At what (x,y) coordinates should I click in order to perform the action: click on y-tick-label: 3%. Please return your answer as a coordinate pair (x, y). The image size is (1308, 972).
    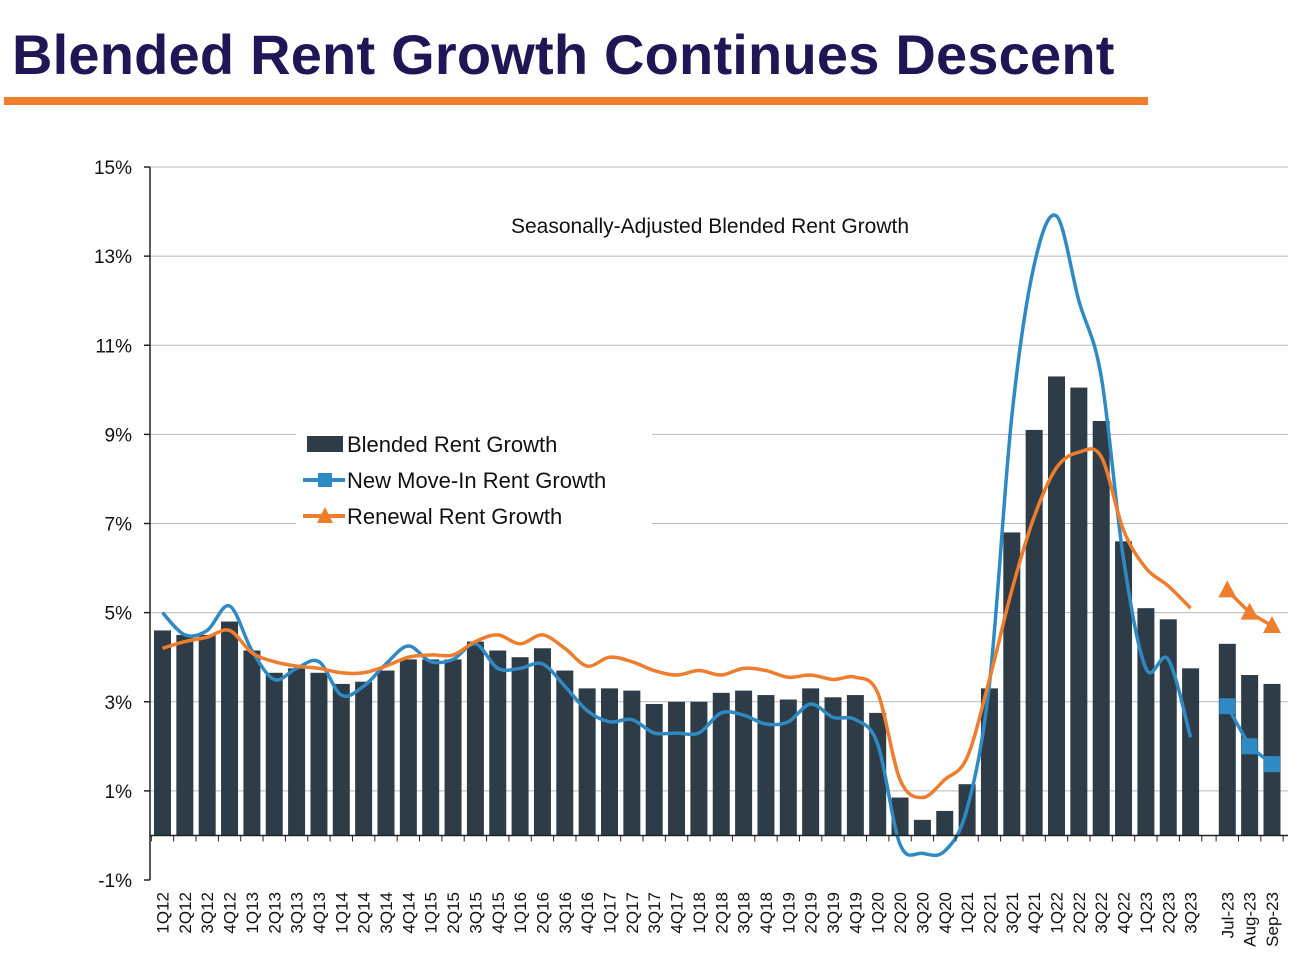
    Looking at the image, I should click on (119, 703).